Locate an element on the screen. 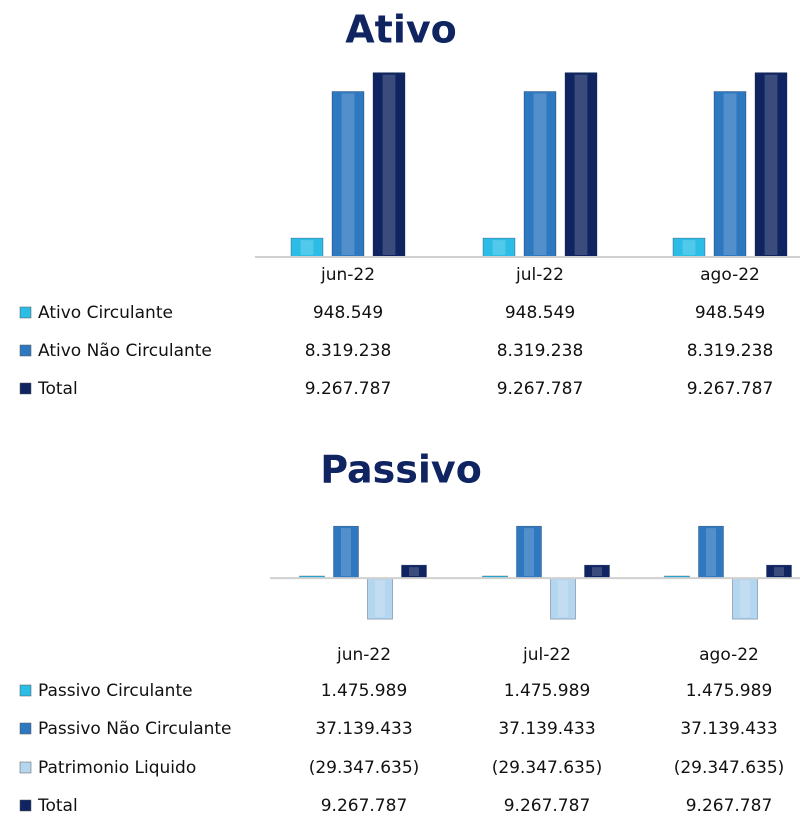 Image resolution: width=803 pixels, height=816 pixels. legend-label: Passivo Não Circulante is located at coordinates (135, 729).